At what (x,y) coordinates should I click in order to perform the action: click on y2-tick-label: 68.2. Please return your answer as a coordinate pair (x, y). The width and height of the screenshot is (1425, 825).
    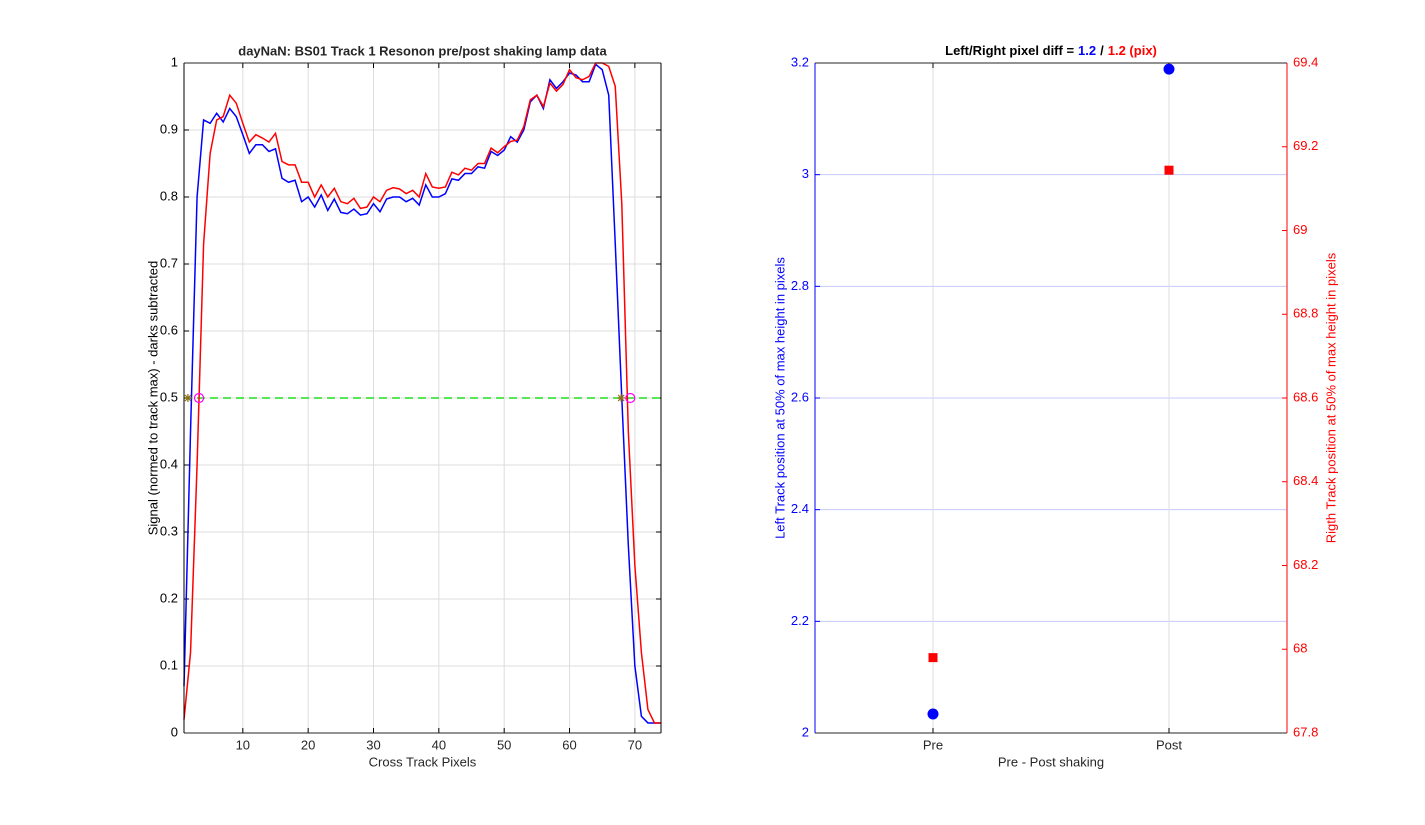
    Looking at the image, I should click on (1305, 564).